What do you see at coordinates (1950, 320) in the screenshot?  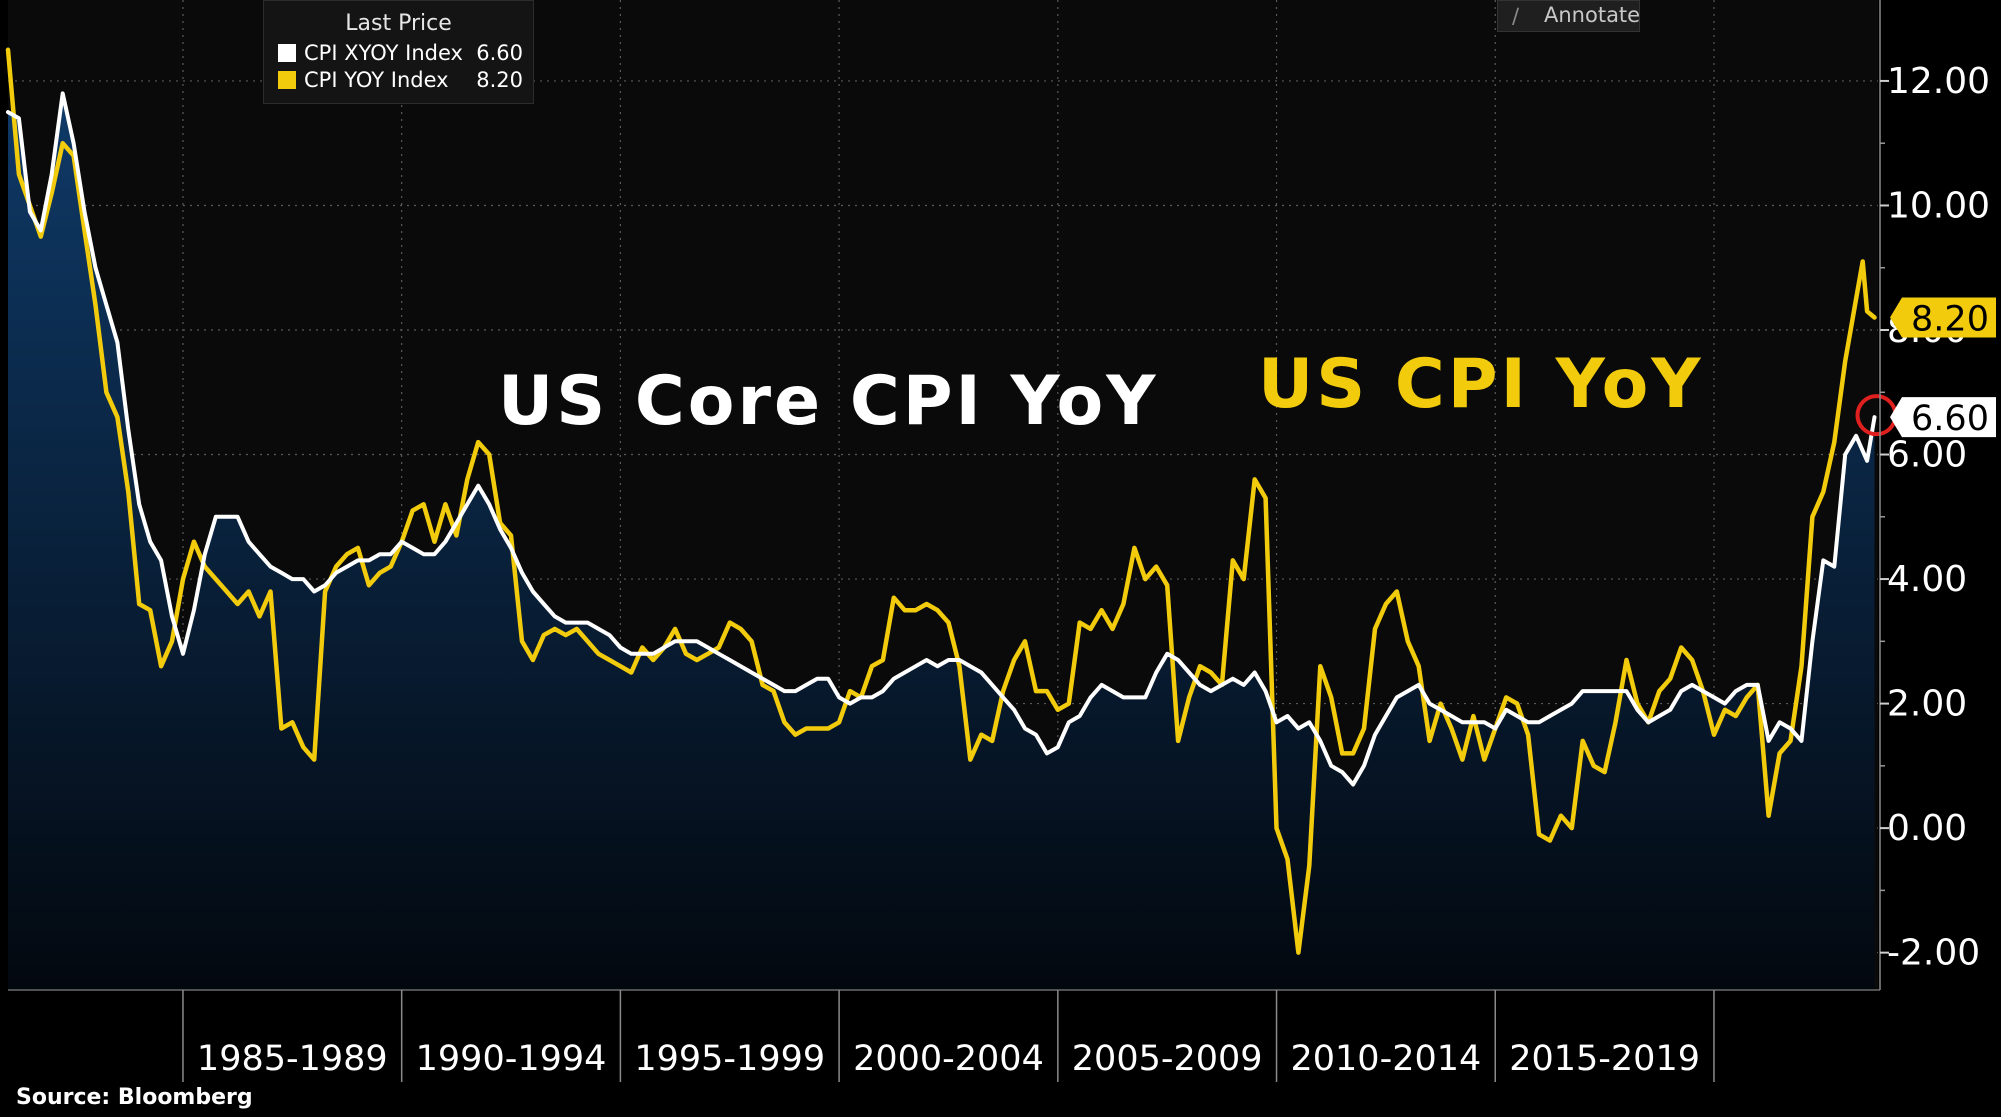 I see `cpi-last-value-tag-label: 8.20` at bounding box center [1950, 320].